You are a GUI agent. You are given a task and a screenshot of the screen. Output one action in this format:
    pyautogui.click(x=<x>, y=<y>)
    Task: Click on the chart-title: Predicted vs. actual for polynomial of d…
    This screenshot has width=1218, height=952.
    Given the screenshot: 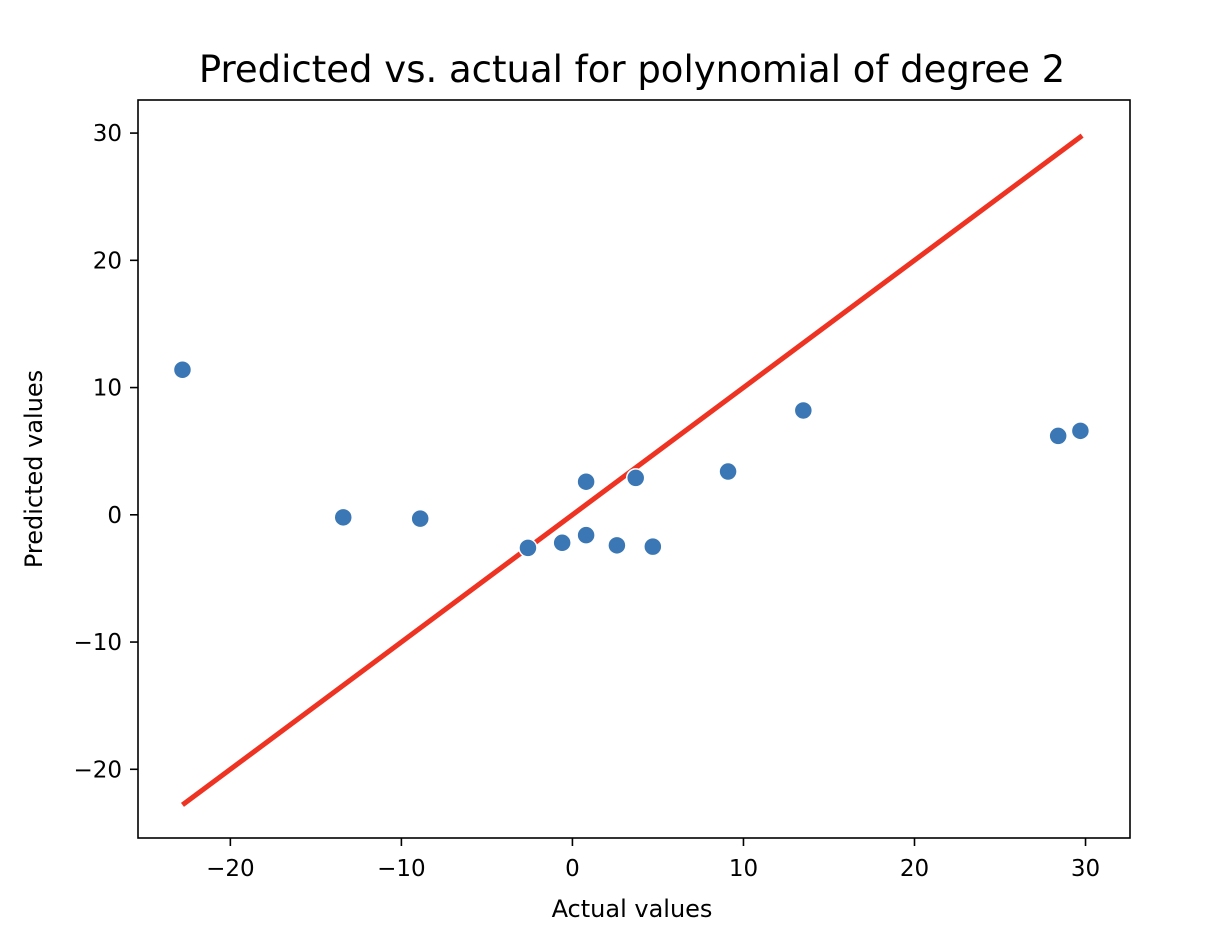 What is the action you would take?
    pyautogui.click(x=632, y=69)
    